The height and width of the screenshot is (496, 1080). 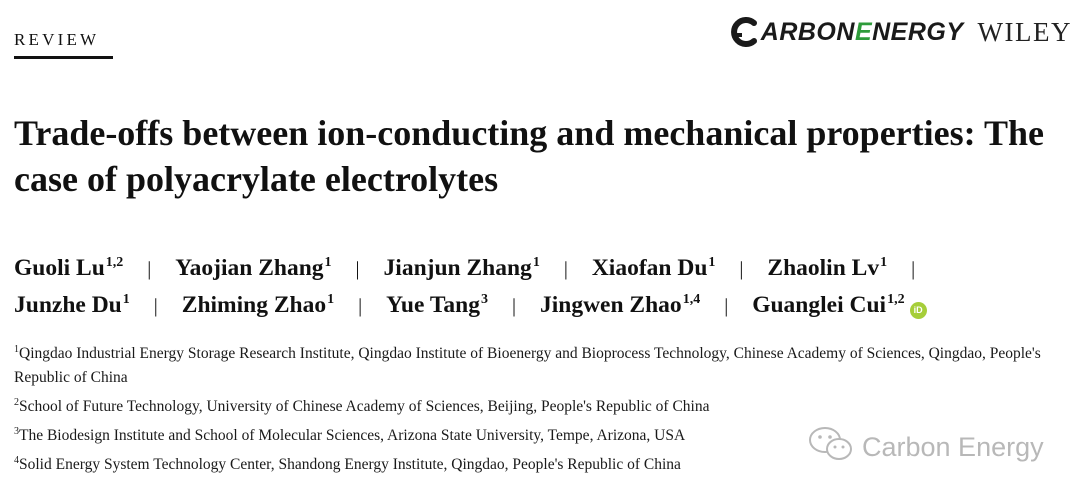 I want to click on author: Yue Tang3, so click(x=437, y=305).